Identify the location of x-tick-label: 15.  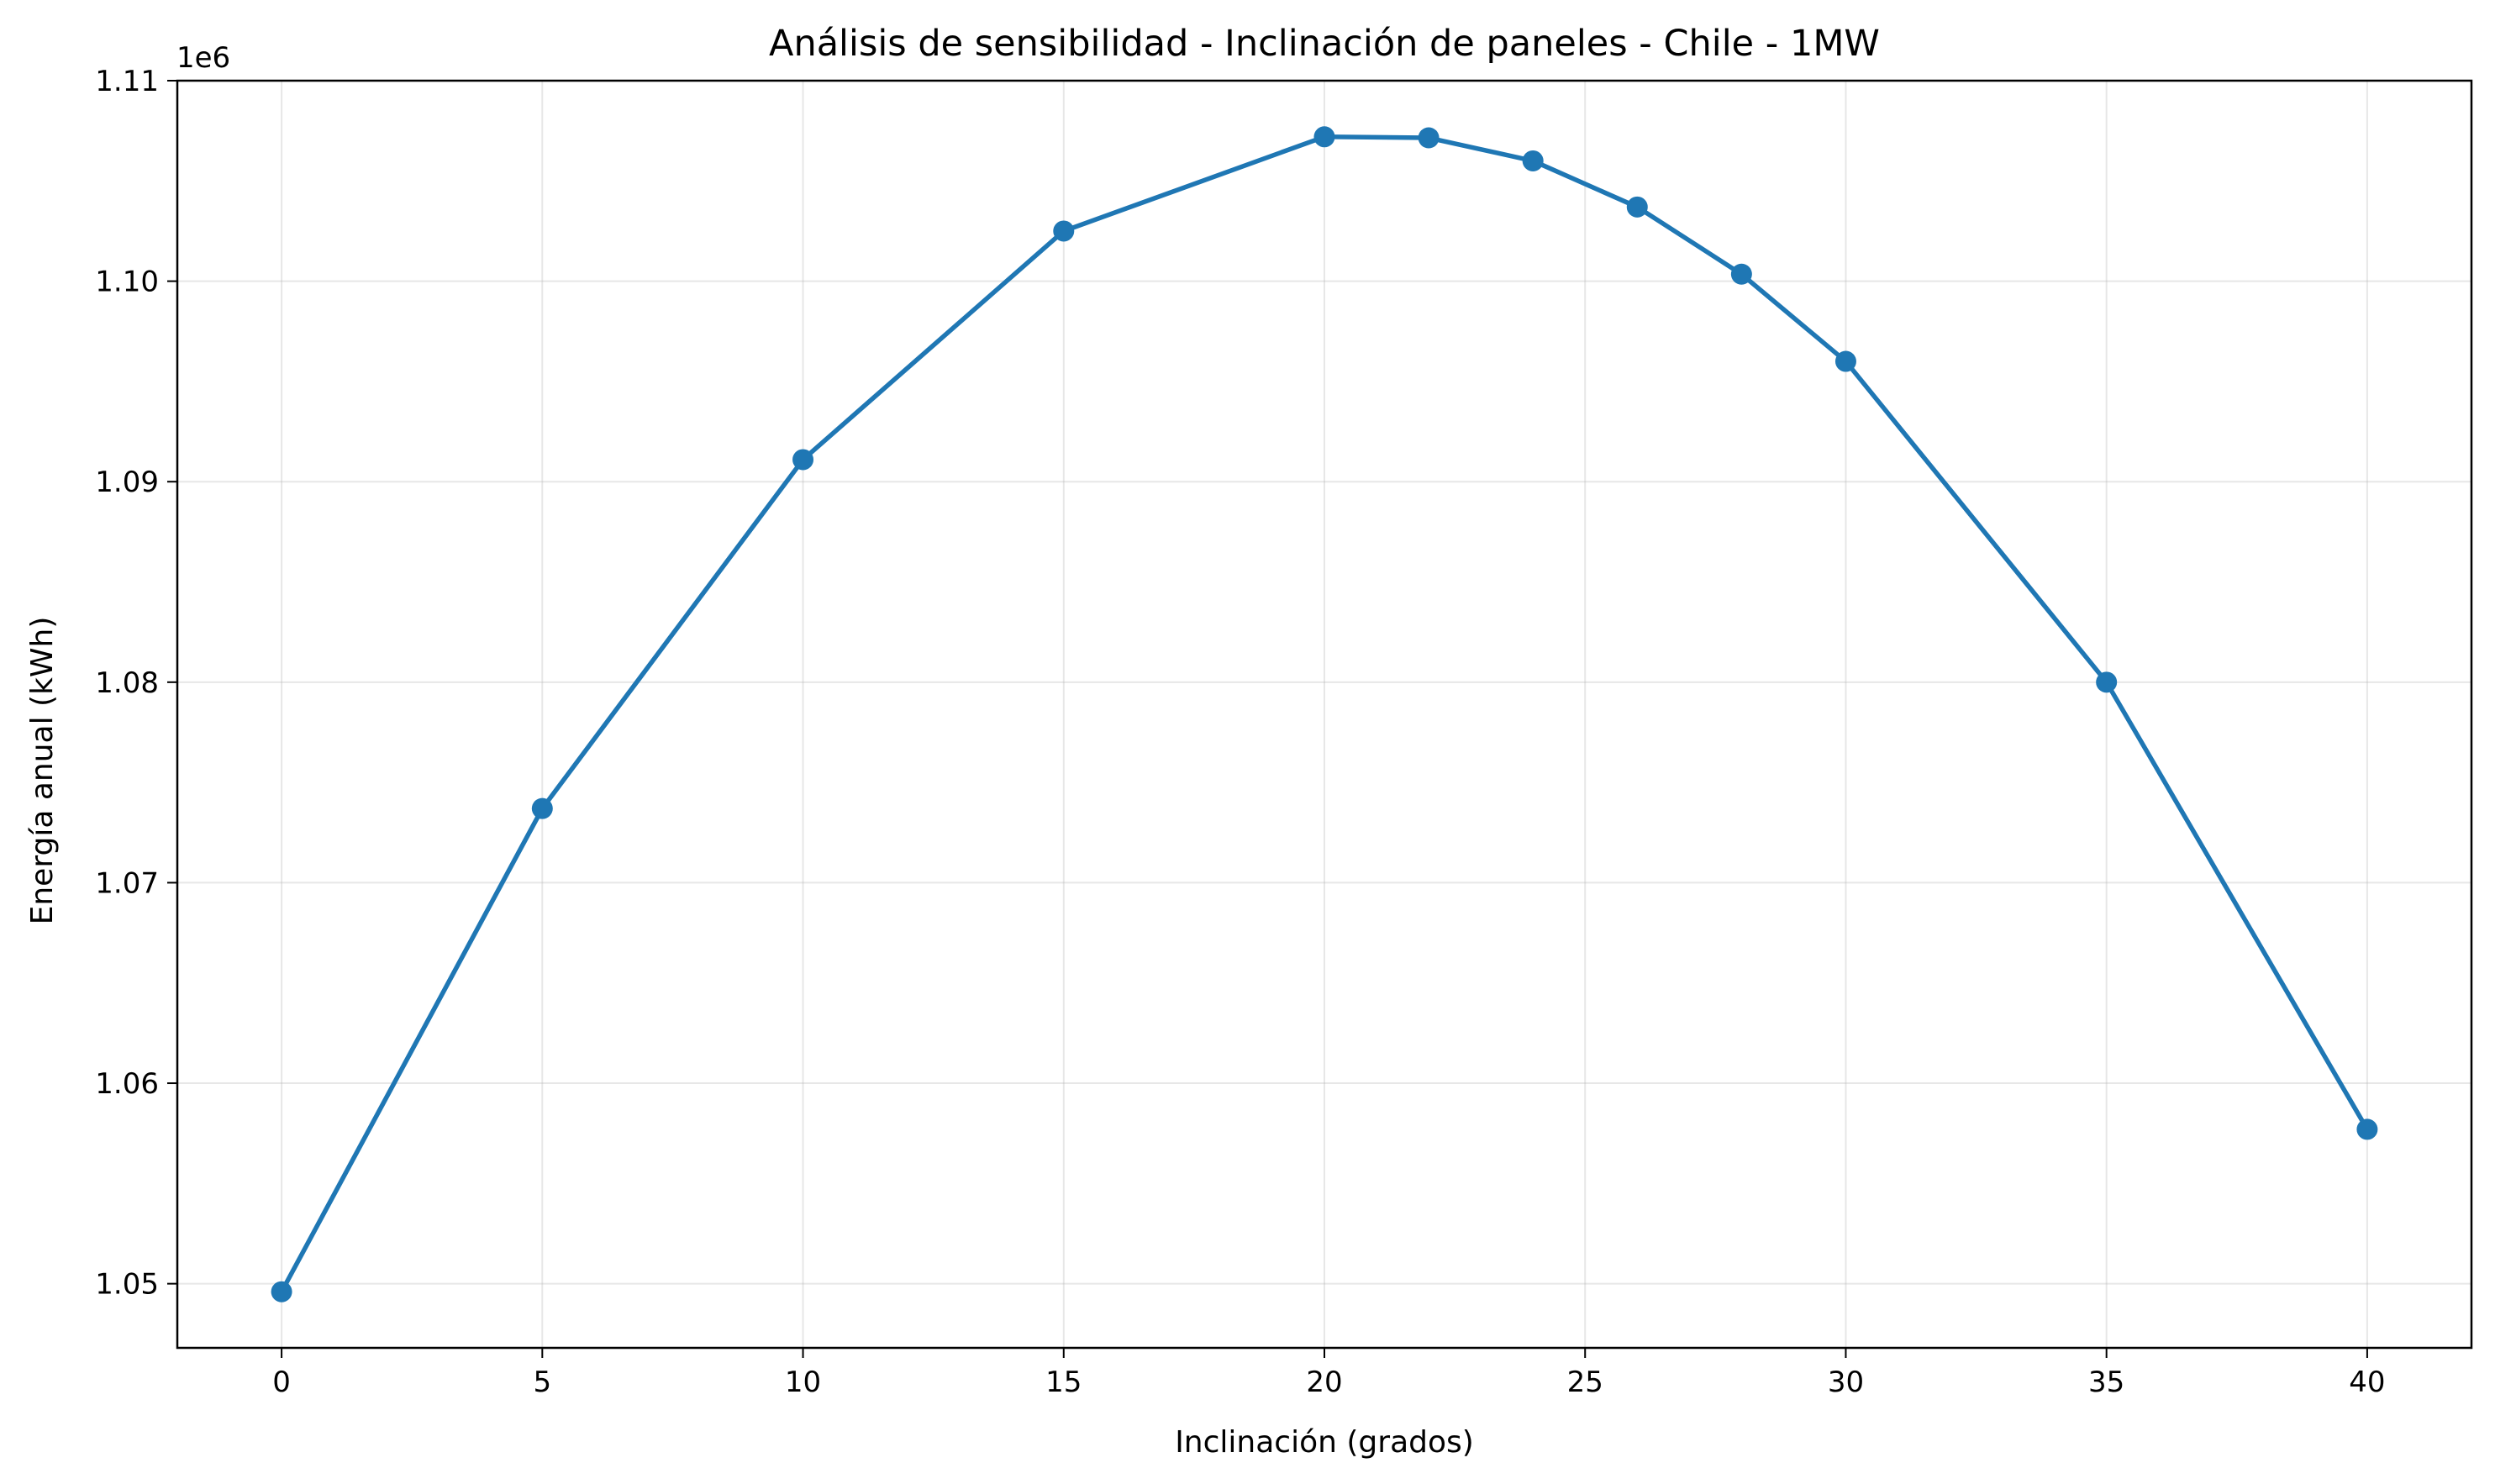
(1064, 1382).